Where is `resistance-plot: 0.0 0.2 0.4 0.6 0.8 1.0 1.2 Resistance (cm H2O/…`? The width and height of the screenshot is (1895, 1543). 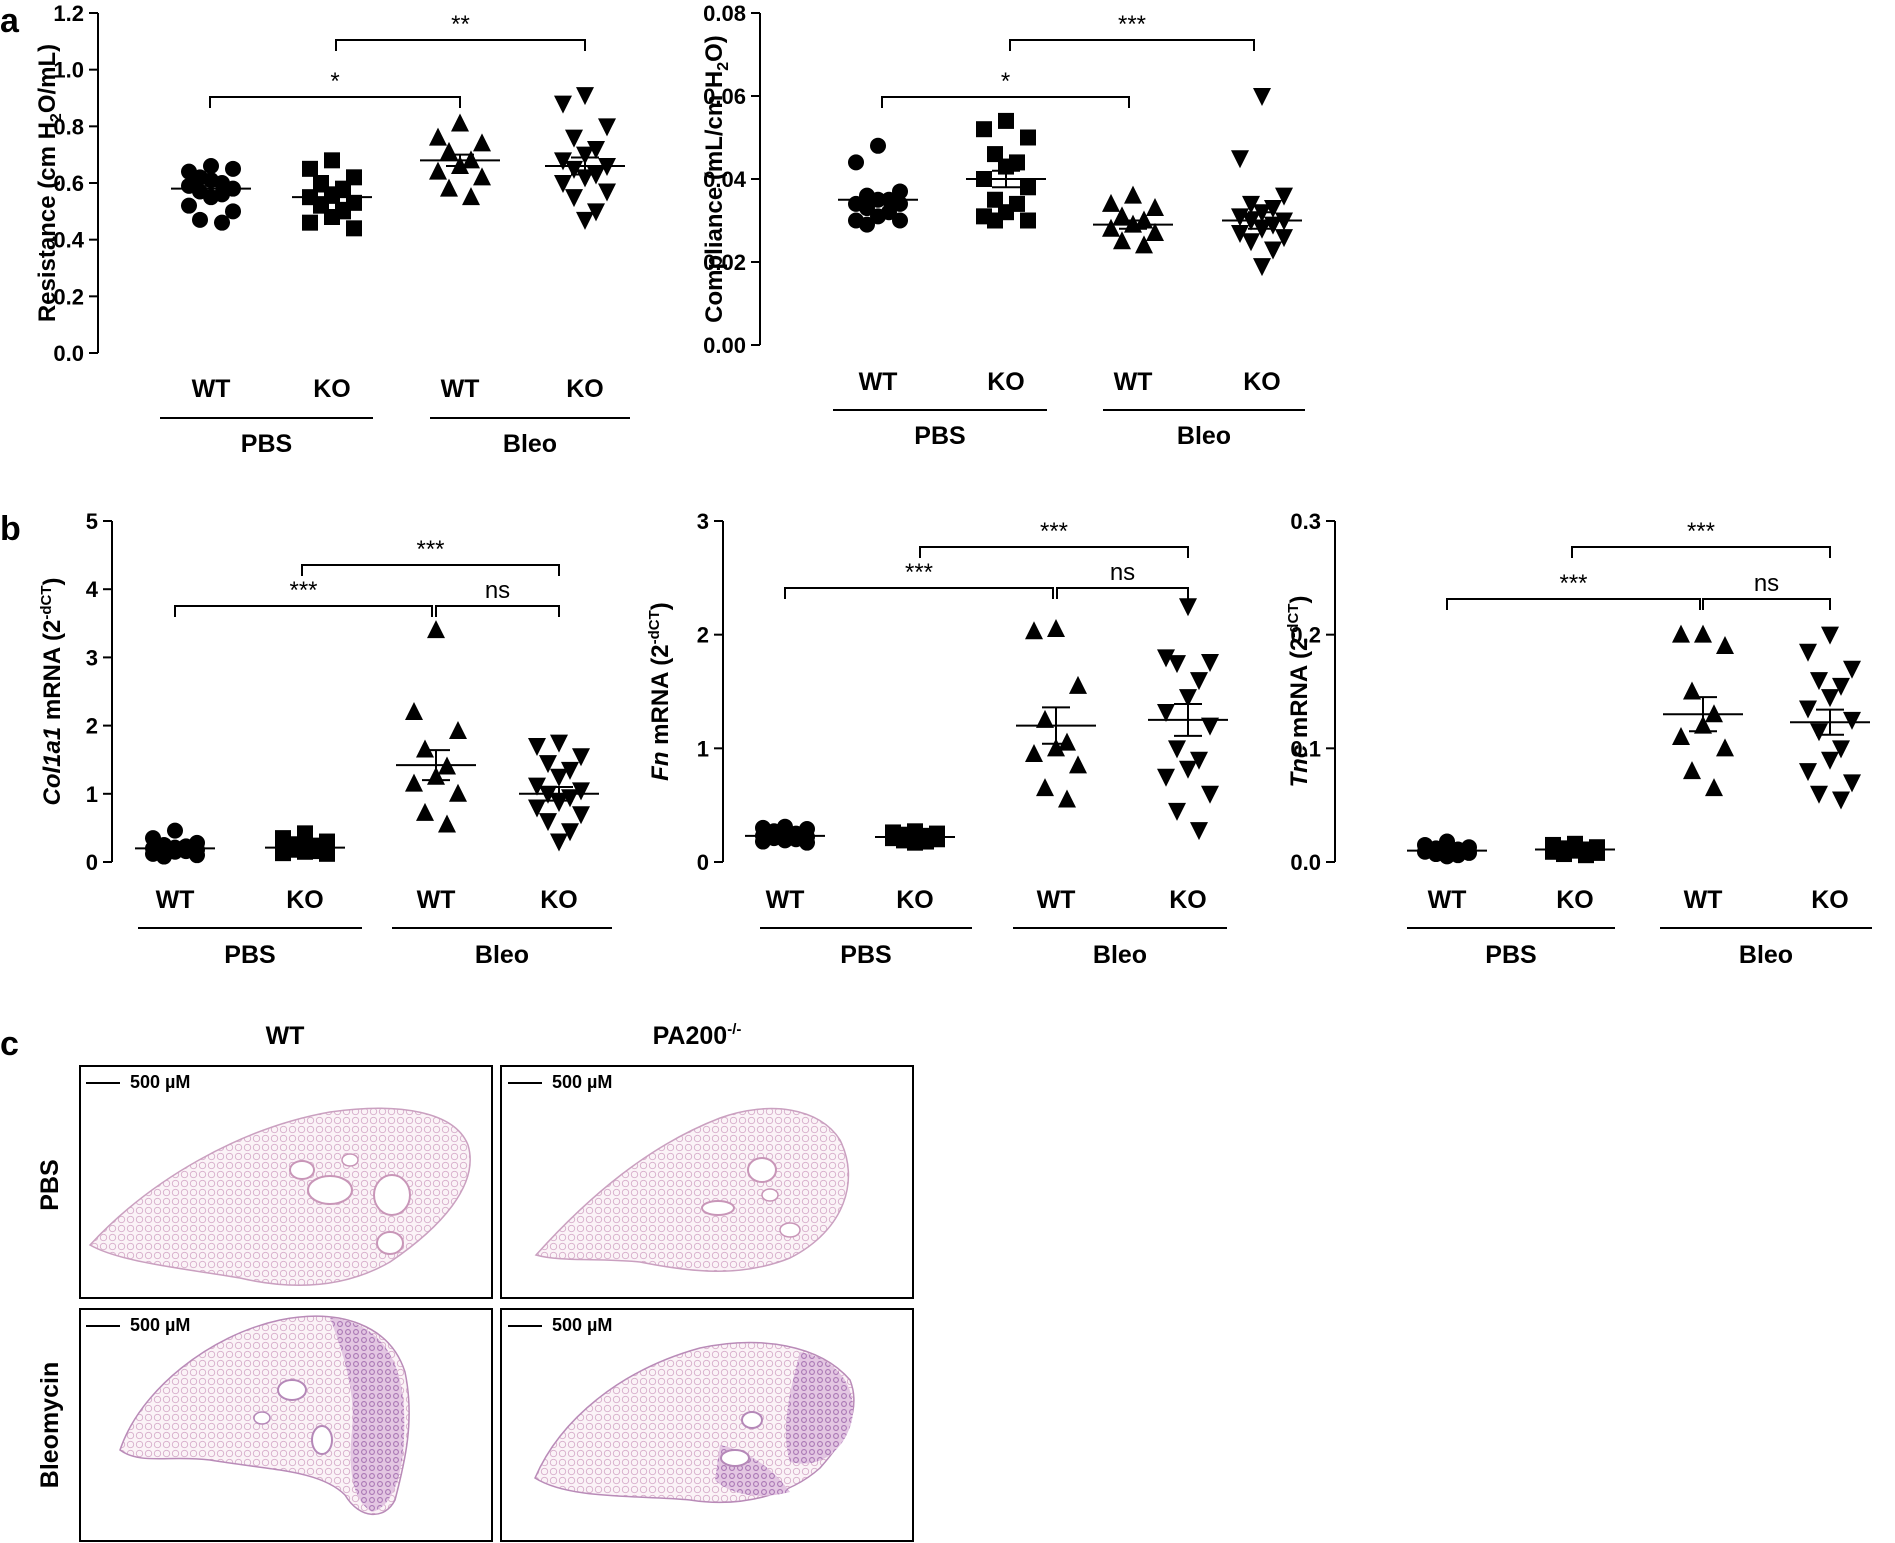 resistance-plot: 0.0 0.2 0.4 0.6 0.8 1.0 1.2 Resistance (cm H2O/… is located at coordinates (332, 229).